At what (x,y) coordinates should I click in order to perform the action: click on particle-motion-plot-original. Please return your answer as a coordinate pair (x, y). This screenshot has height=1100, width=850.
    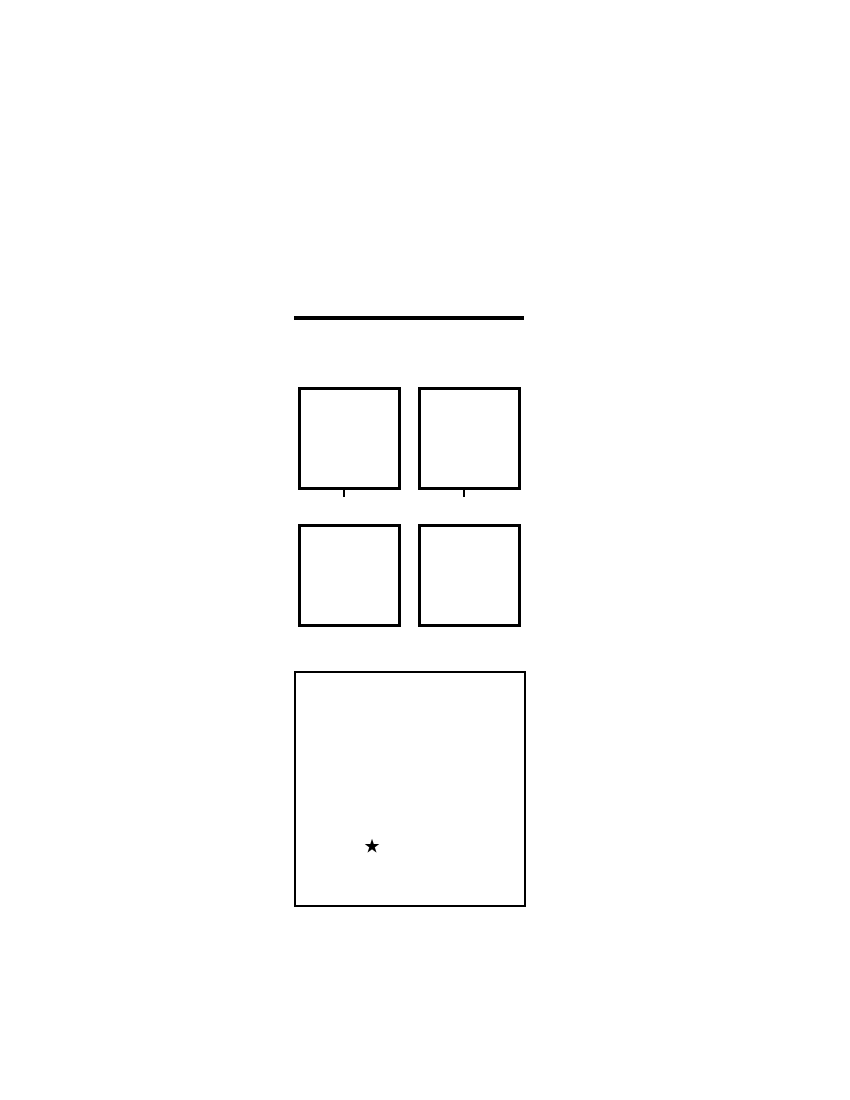
    Looking at the image, I should click on (349, 575).